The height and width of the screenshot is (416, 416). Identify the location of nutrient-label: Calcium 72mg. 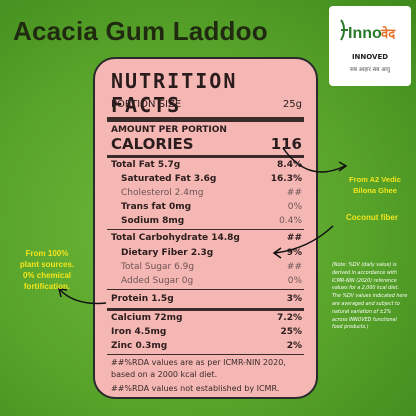
(147, 318).